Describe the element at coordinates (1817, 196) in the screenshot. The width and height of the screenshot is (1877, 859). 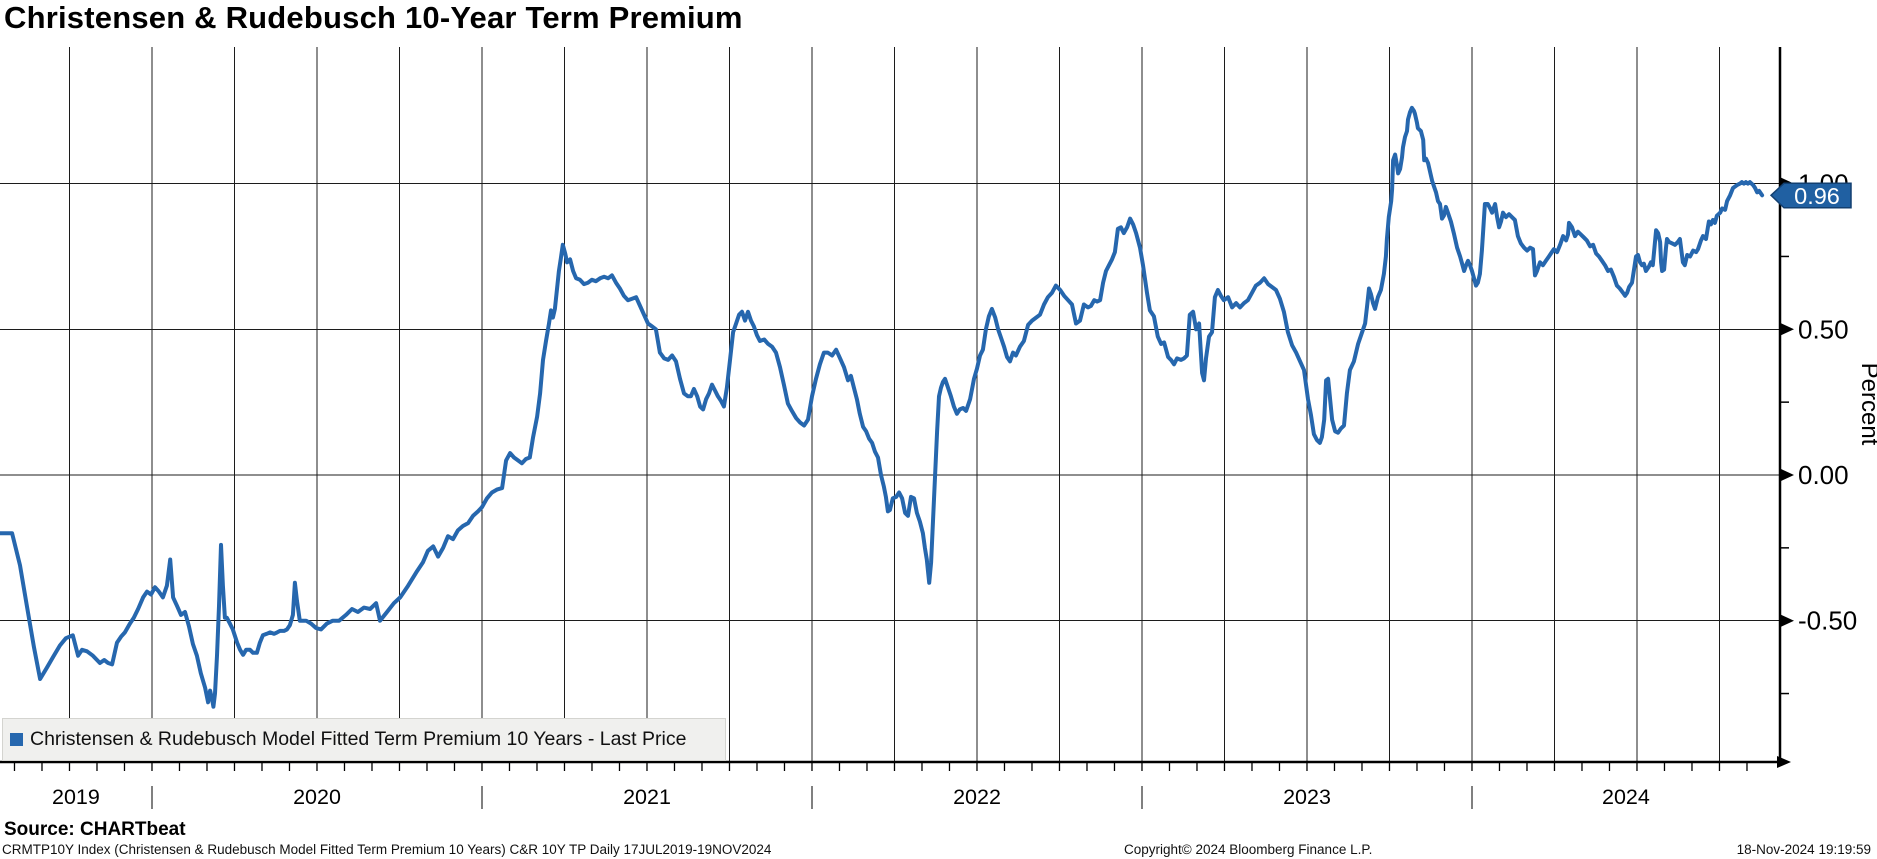
I see `last-price-value: 0.96` at that location.